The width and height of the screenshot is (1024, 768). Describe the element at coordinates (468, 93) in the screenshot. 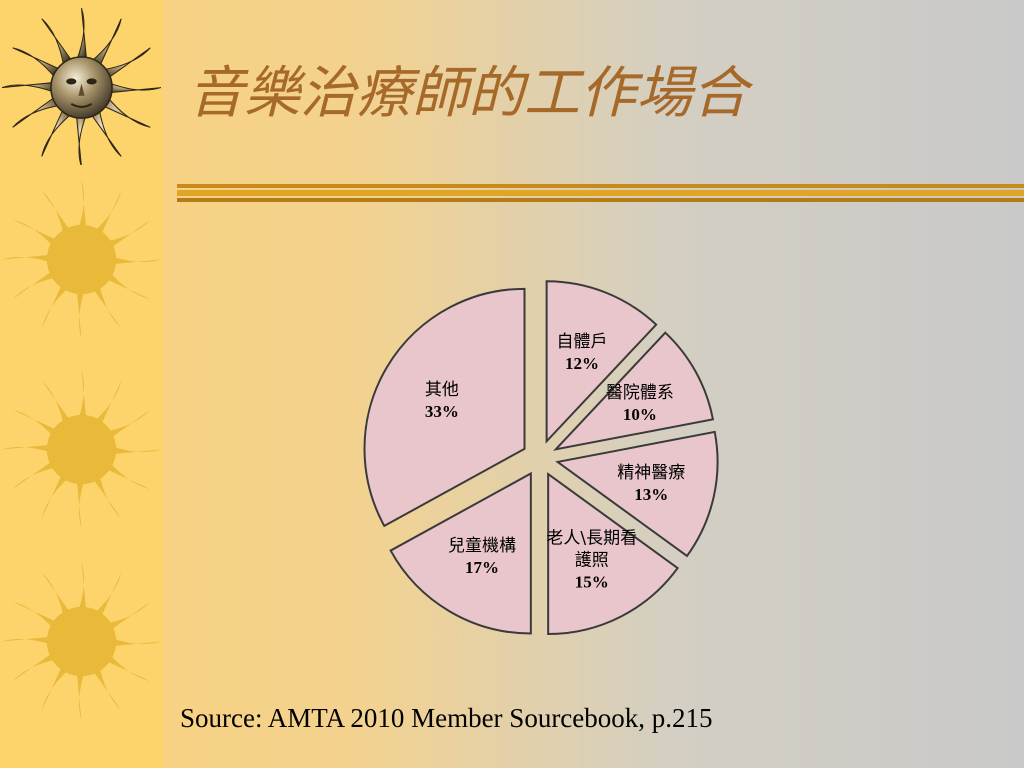

I see `slide-title: 音樂治療師的工作場合` at that location.